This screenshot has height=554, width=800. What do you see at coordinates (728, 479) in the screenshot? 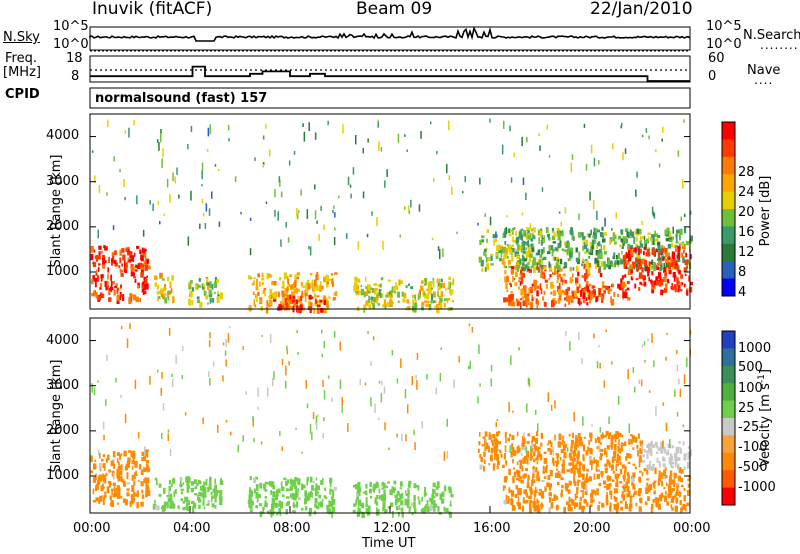
I see `colorbar-swatch` at bounding box center [728, 479].